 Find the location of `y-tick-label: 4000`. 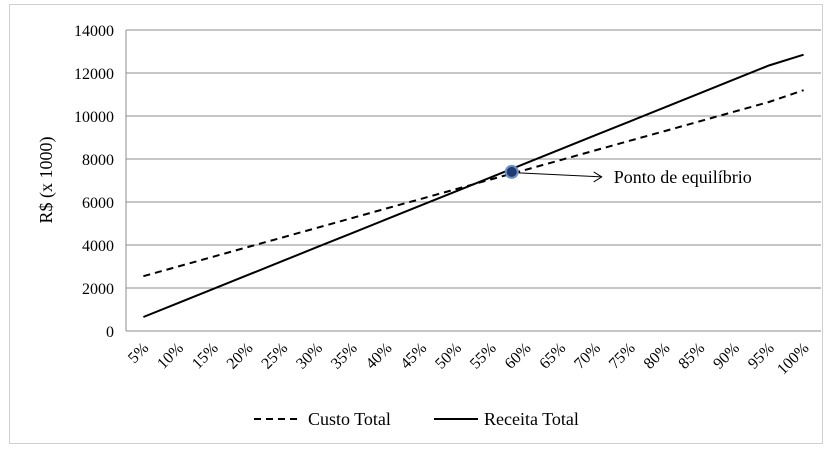

y-tick-label: 4000 is located at coordinates (98, 246).